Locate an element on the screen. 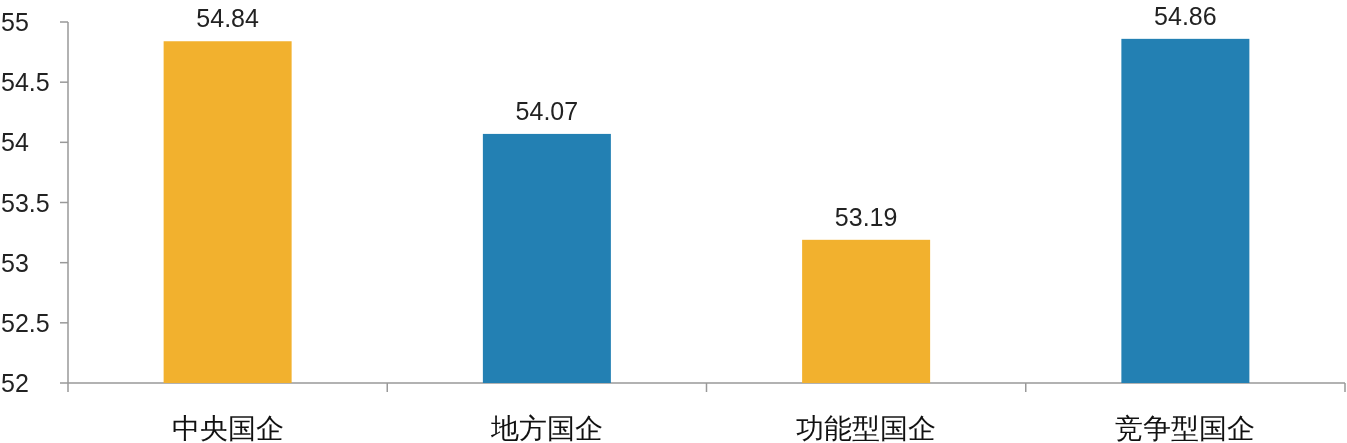 This screenshot has width=1347, height=443. data-label: 53.19 is located at coordinates (866, 216).